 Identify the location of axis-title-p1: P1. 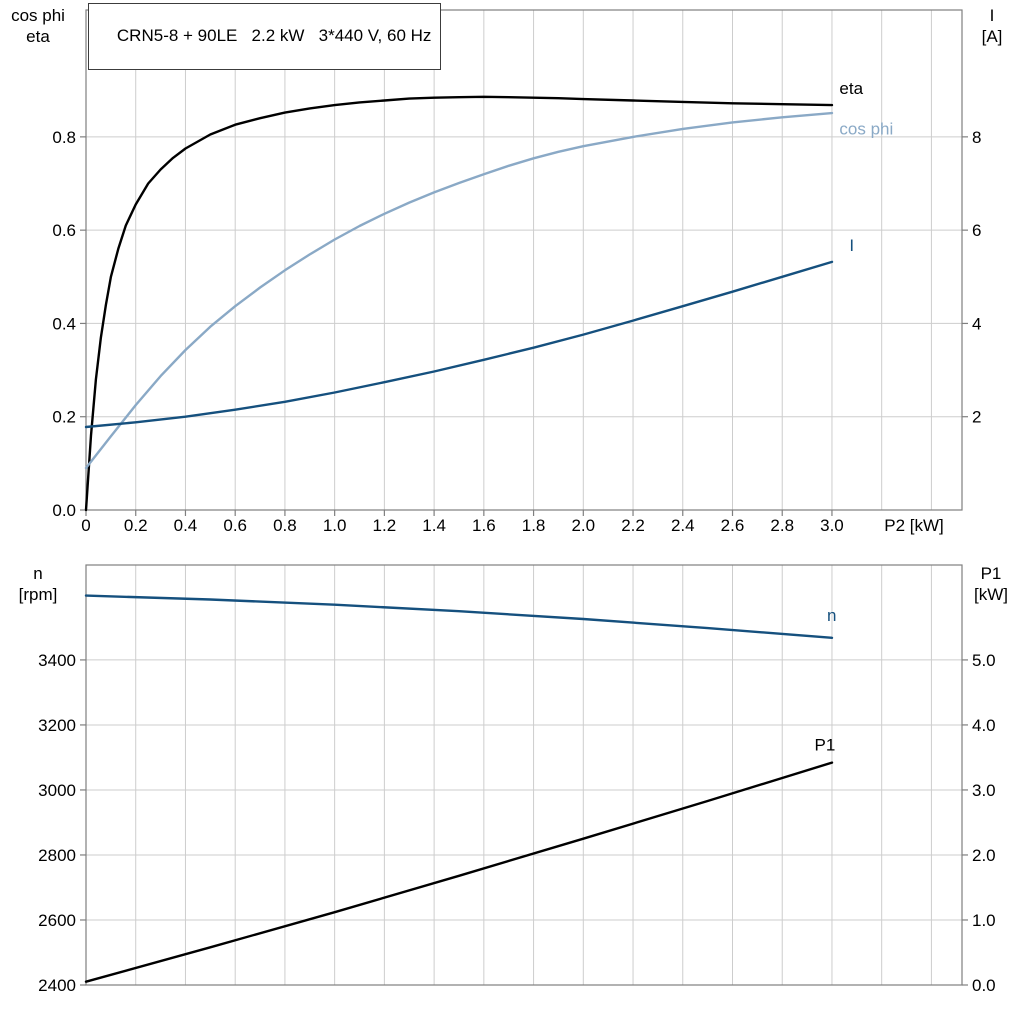
(991, 573).